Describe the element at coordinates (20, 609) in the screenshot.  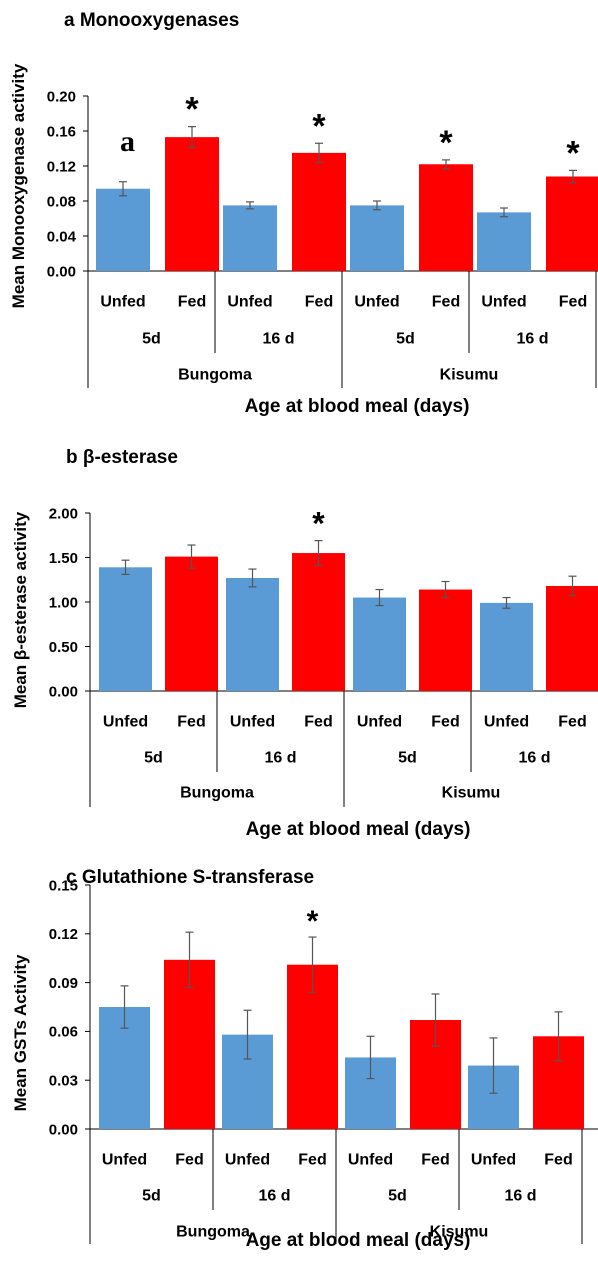
I see `y-axis-label: Mean β-esterase activity` at that location.